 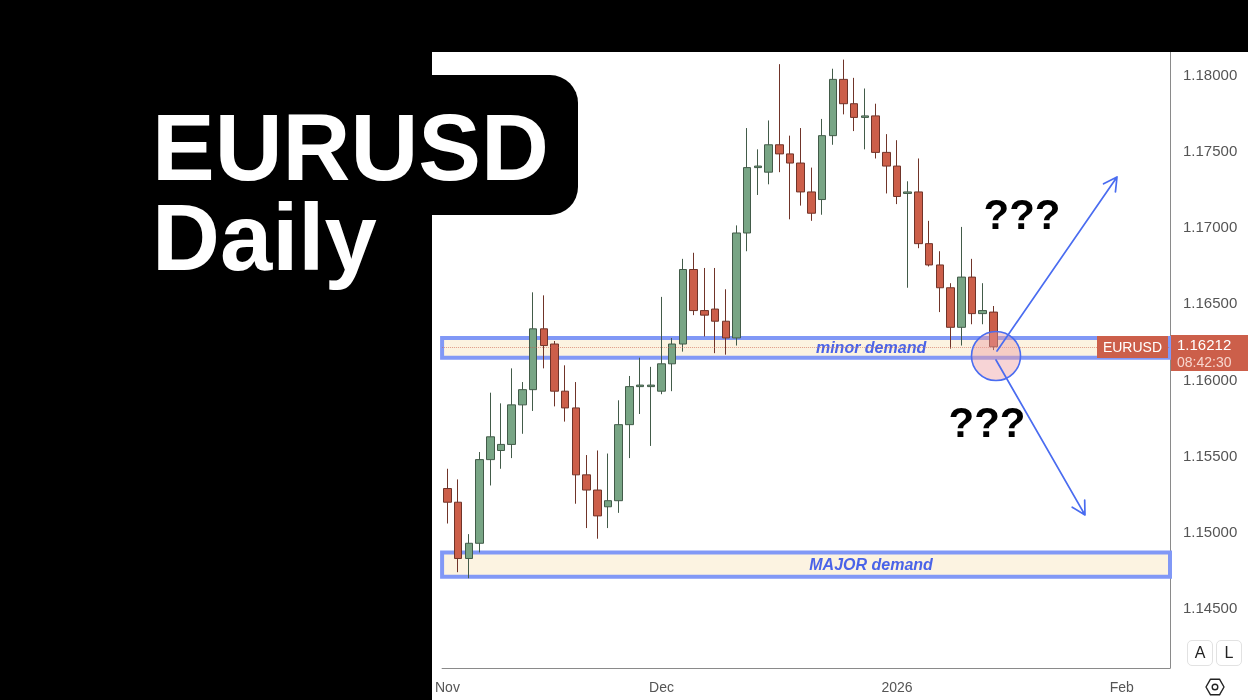 What do you see at coordinates (1210, 455) in the screenshot?
I see `y-tick-label: 1.15500` at bounding box center [1210, 455].